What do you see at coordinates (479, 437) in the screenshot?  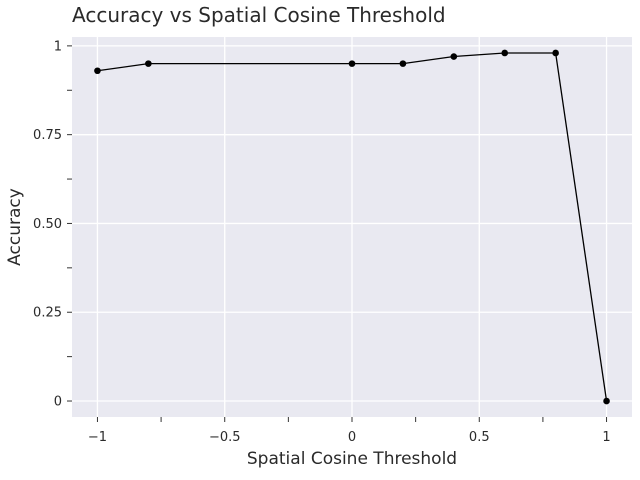 I see `x-tick-label-3: 0.5` at bounding box center [479, 437].